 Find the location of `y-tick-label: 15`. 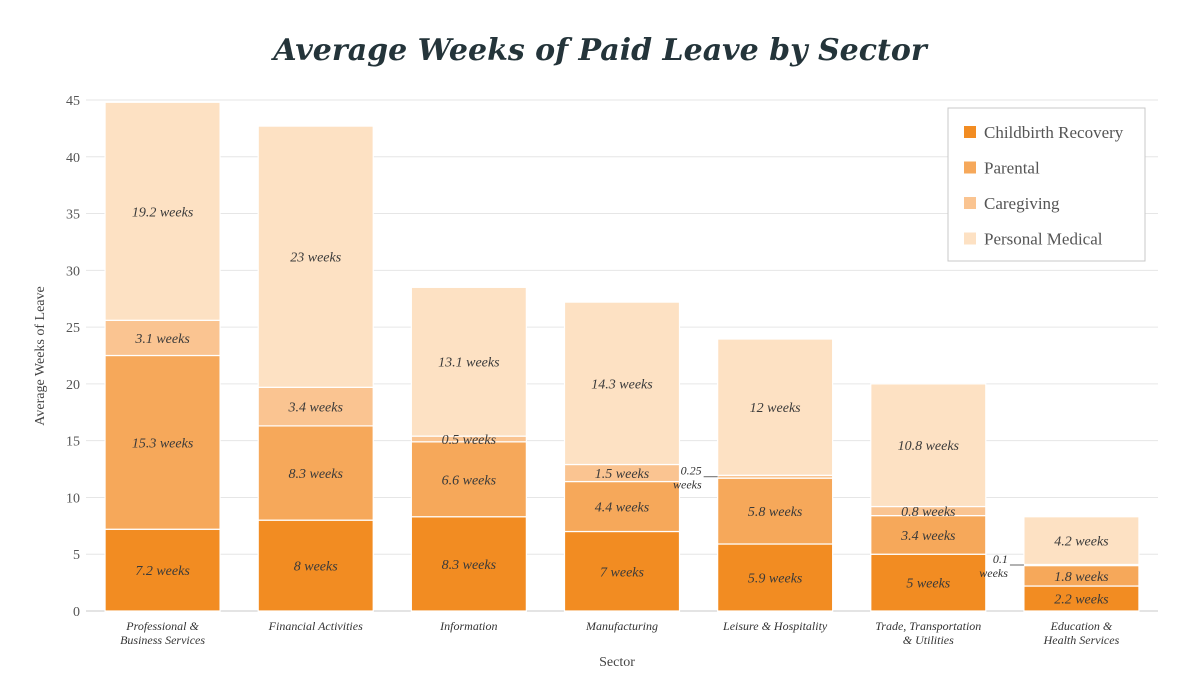

y-tick-label: 15 is located at coordinates (73, 442).